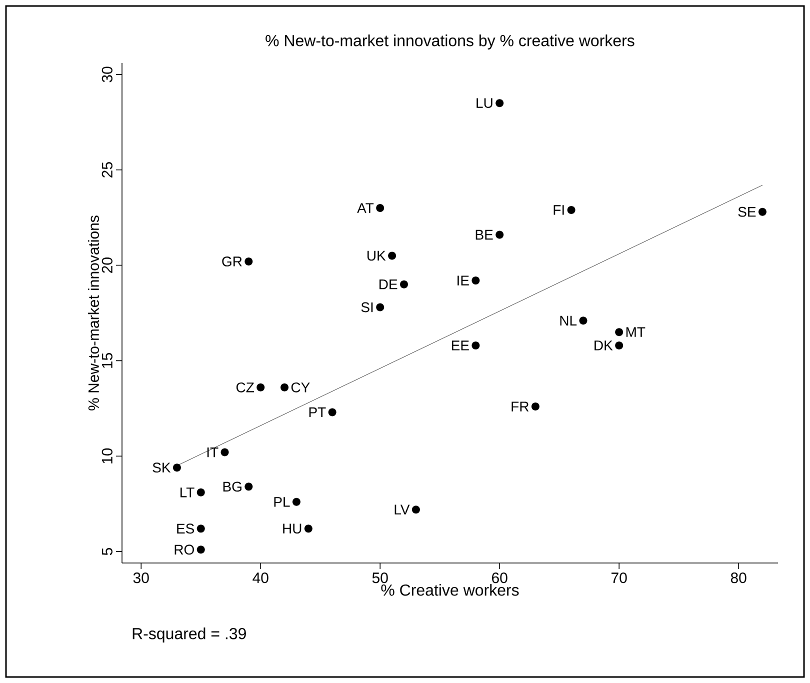 The image size is (810, 683). What do you see at coordinates (500, 578) in the screenshot?
I see `x-tick-label: 60` at bounding box center [500, 578].